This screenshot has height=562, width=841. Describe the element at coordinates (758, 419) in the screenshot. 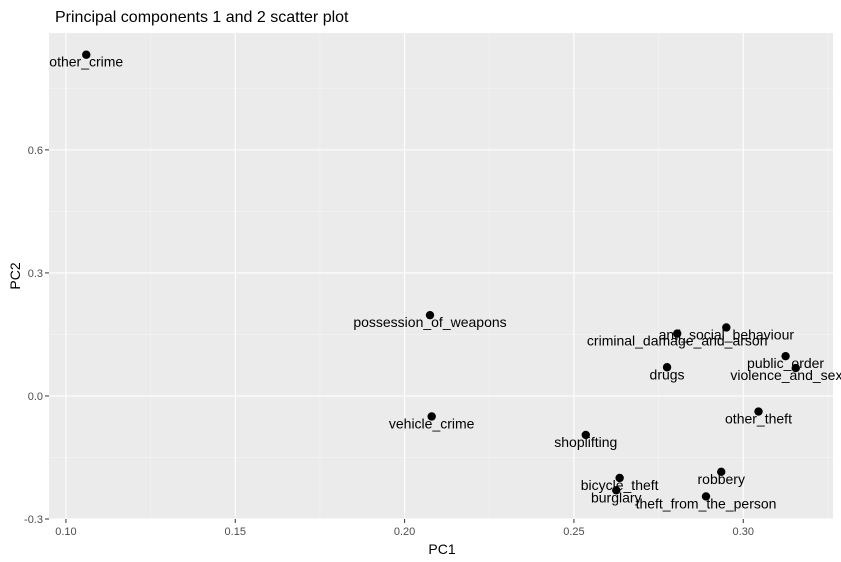

I see `point-label: other_theft` at that location.